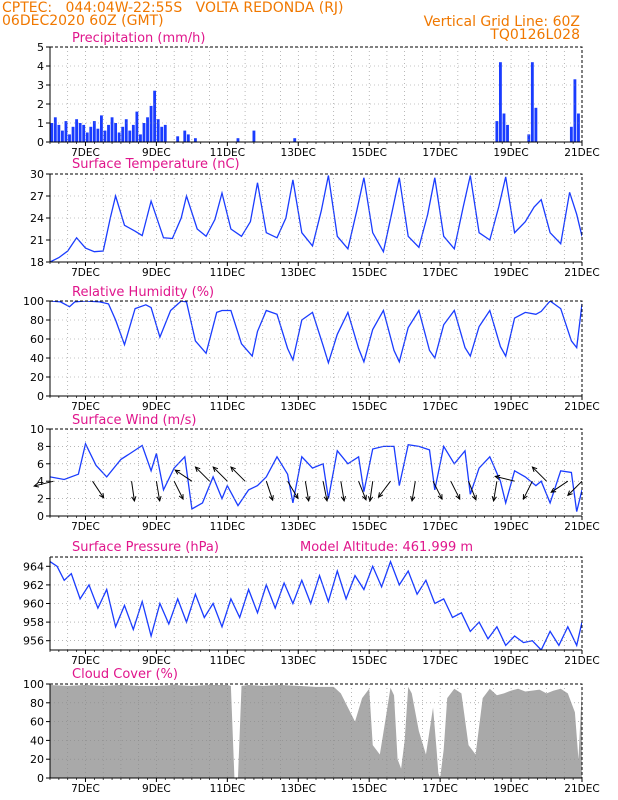 Image resolution: width=618 pixels, height=800 pixels. What do you see at coordinates (37, 703) in the screenshot?
I see `y-tick-label: 80` at bounding box center [37, 703].